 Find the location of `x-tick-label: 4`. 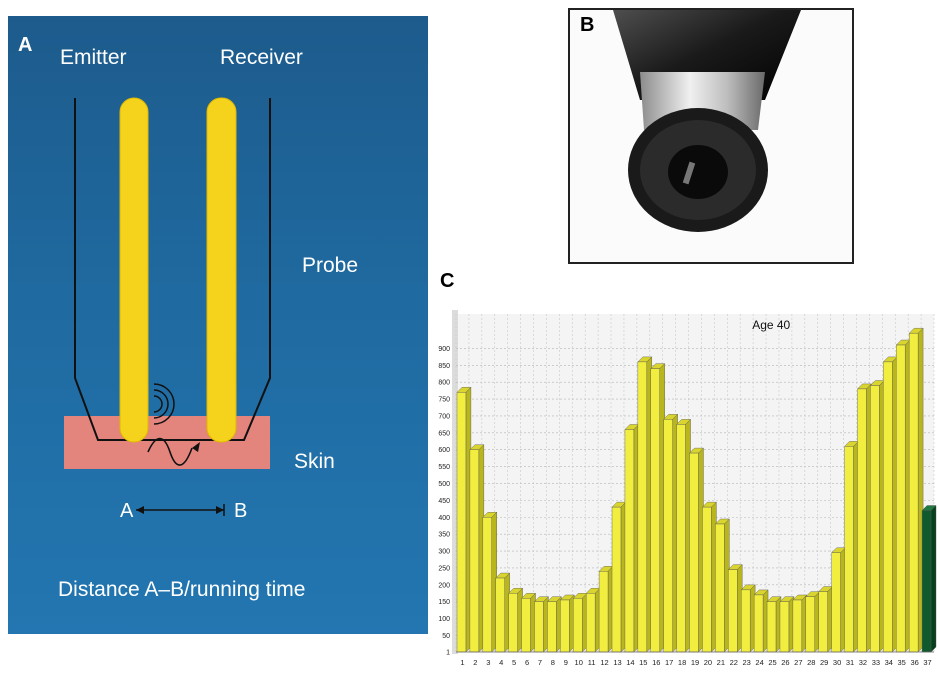

x-tick-label: 4 is located at coordinates (501, 662).